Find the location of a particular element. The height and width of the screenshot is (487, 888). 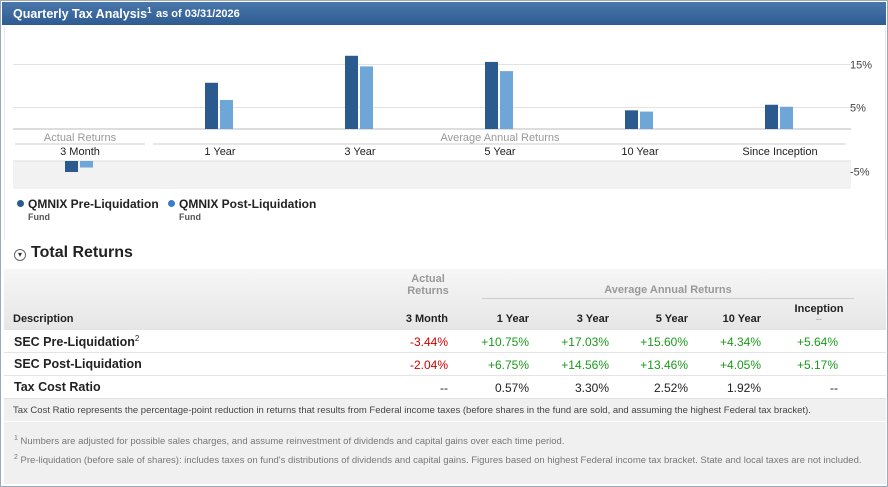

y-tick-label: 15% is located at coordinates (861, 66).